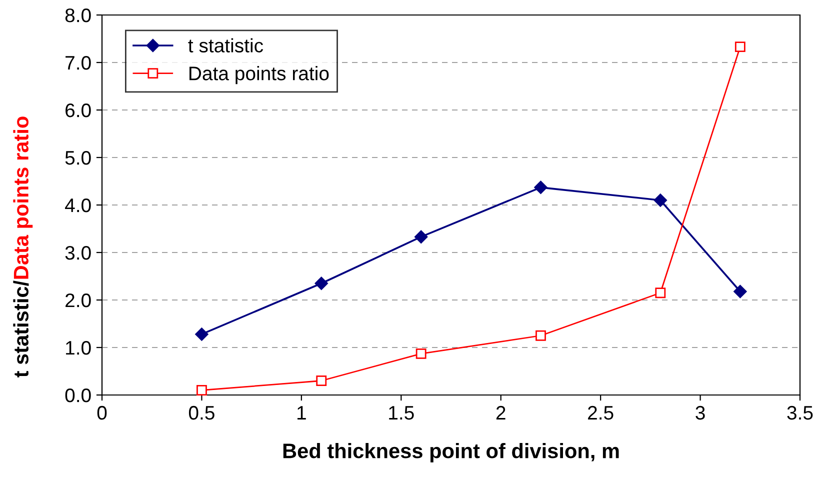 This screenshot has height=493, width=818. I want to click on y-tick-label: 3.0, so click(78, 253).